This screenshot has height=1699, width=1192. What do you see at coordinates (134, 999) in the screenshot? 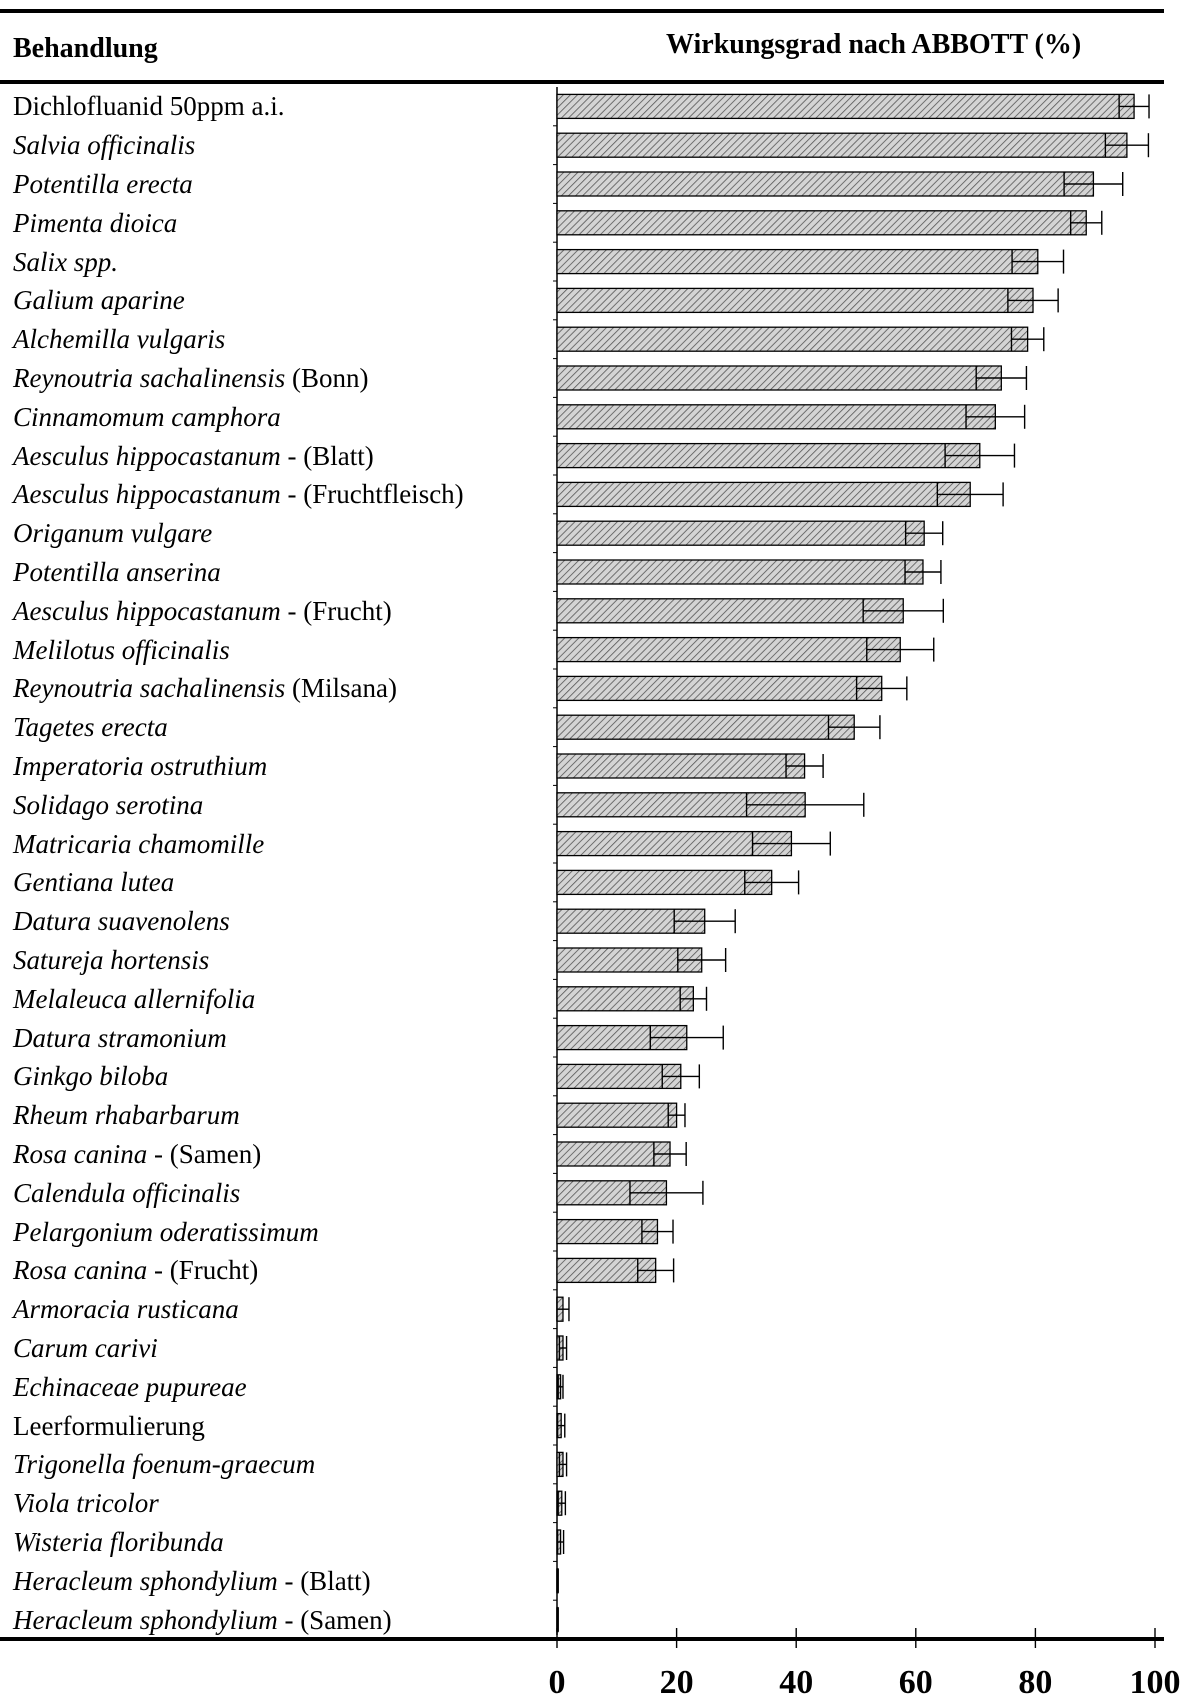
I see `treatment-label: Melaleuca allernifolia` at bounding box center [134, 999].